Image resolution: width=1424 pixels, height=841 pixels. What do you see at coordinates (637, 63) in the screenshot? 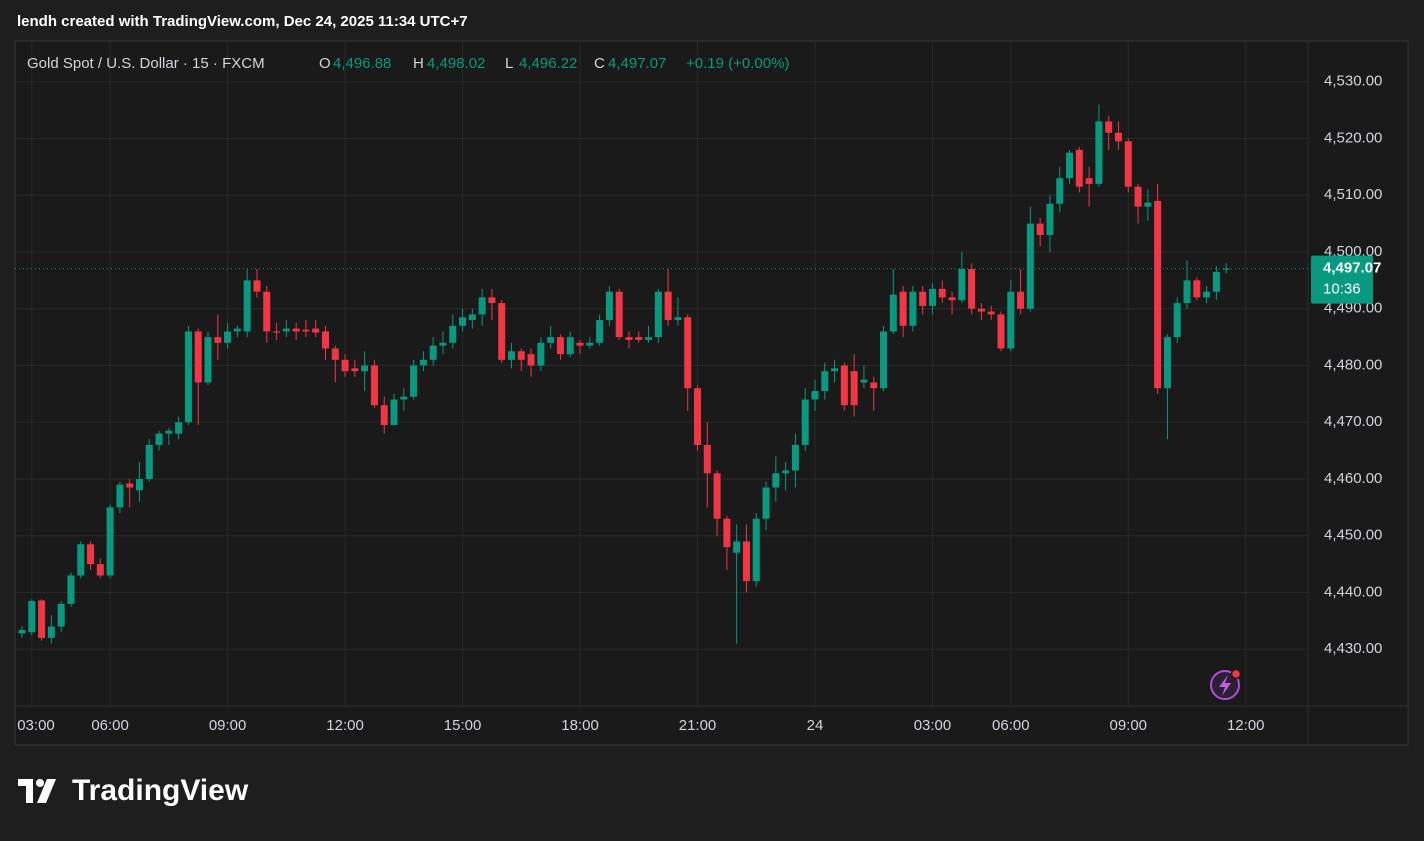
I see `readout-value: 4,497.07` at bounding box center [637, 63].